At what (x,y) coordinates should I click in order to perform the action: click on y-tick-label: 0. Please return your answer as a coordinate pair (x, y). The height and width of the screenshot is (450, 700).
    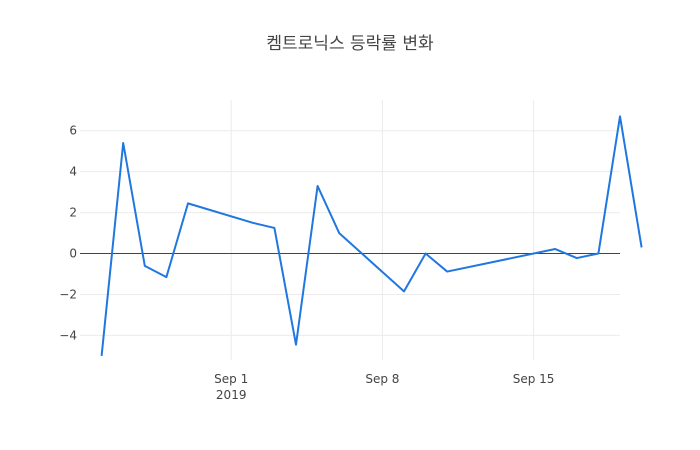
    Looking at the image, I should click on (73, 254).